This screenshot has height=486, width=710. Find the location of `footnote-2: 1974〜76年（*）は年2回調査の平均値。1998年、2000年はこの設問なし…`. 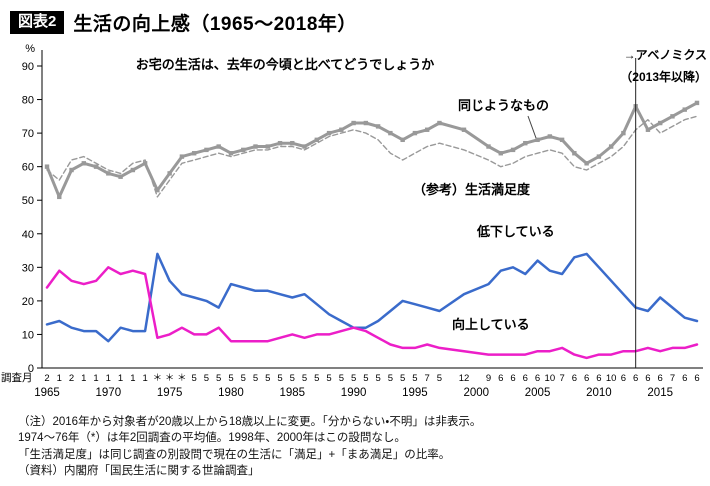

footnote-2: 1974〜76年（*）は年2回調査の平均値。1998年、2000年はこの設問なし… is located at coordinates (212, 438).